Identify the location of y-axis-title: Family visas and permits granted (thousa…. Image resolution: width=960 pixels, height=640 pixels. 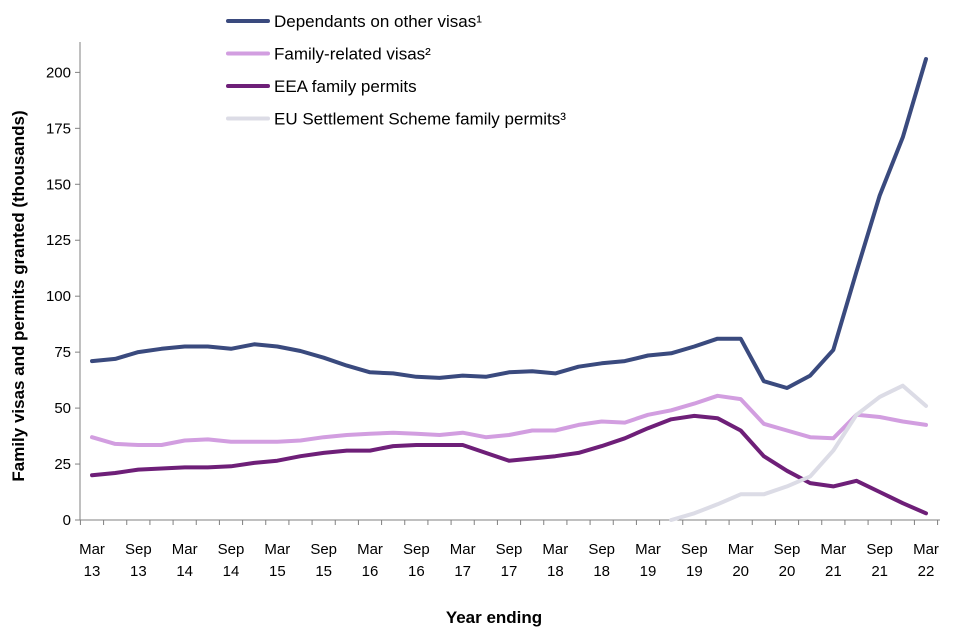
(18, 295).